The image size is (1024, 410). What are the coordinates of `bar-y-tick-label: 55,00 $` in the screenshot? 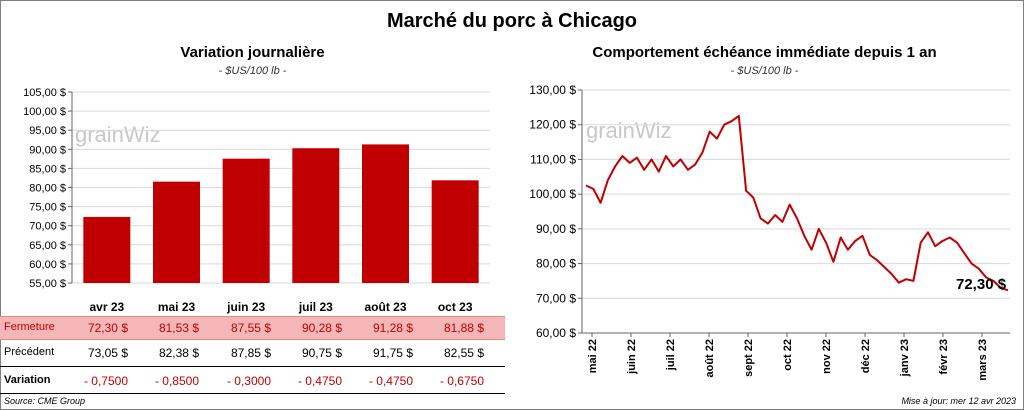 It's located at (47, 284).